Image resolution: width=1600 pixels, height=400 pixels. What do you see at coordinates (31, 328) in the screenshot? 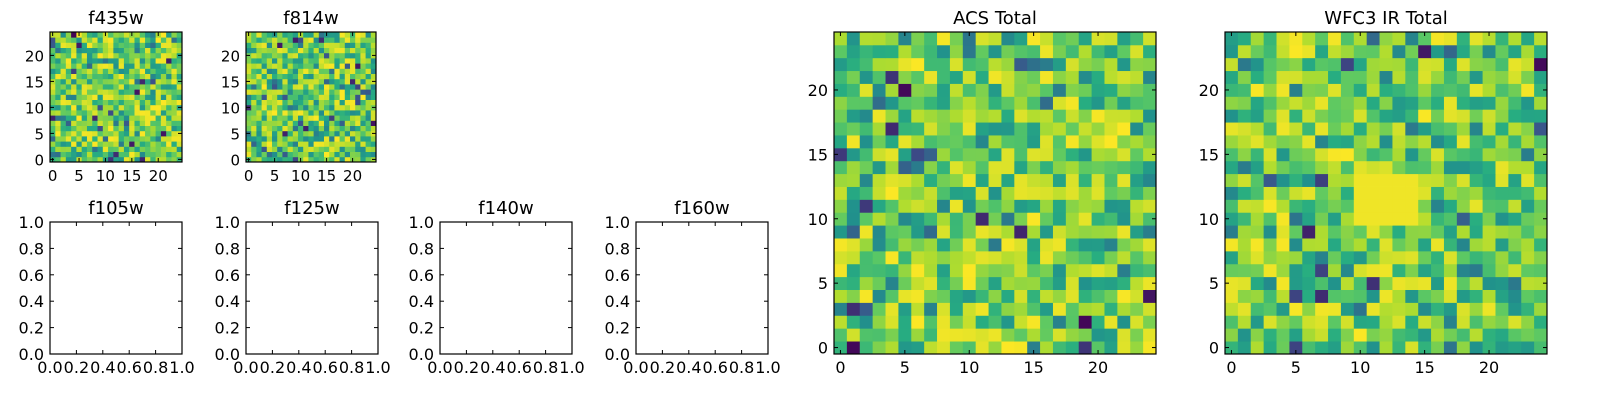
I see `y-tick-label: 0.2` at bounding box center [31, 328].